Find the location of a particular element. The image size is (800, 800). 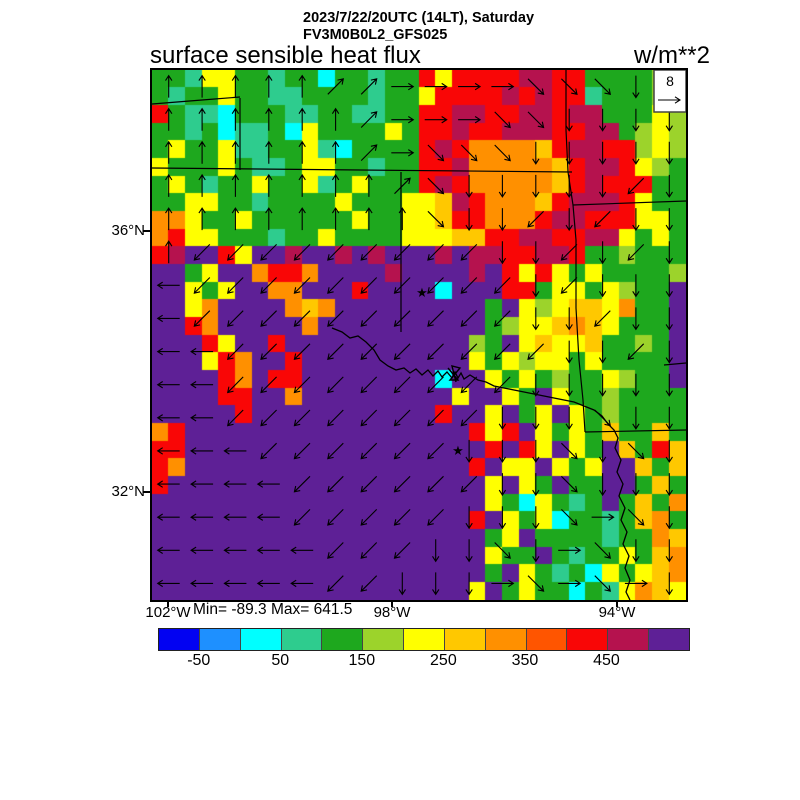

river-line is located at coordinates (481, 463).